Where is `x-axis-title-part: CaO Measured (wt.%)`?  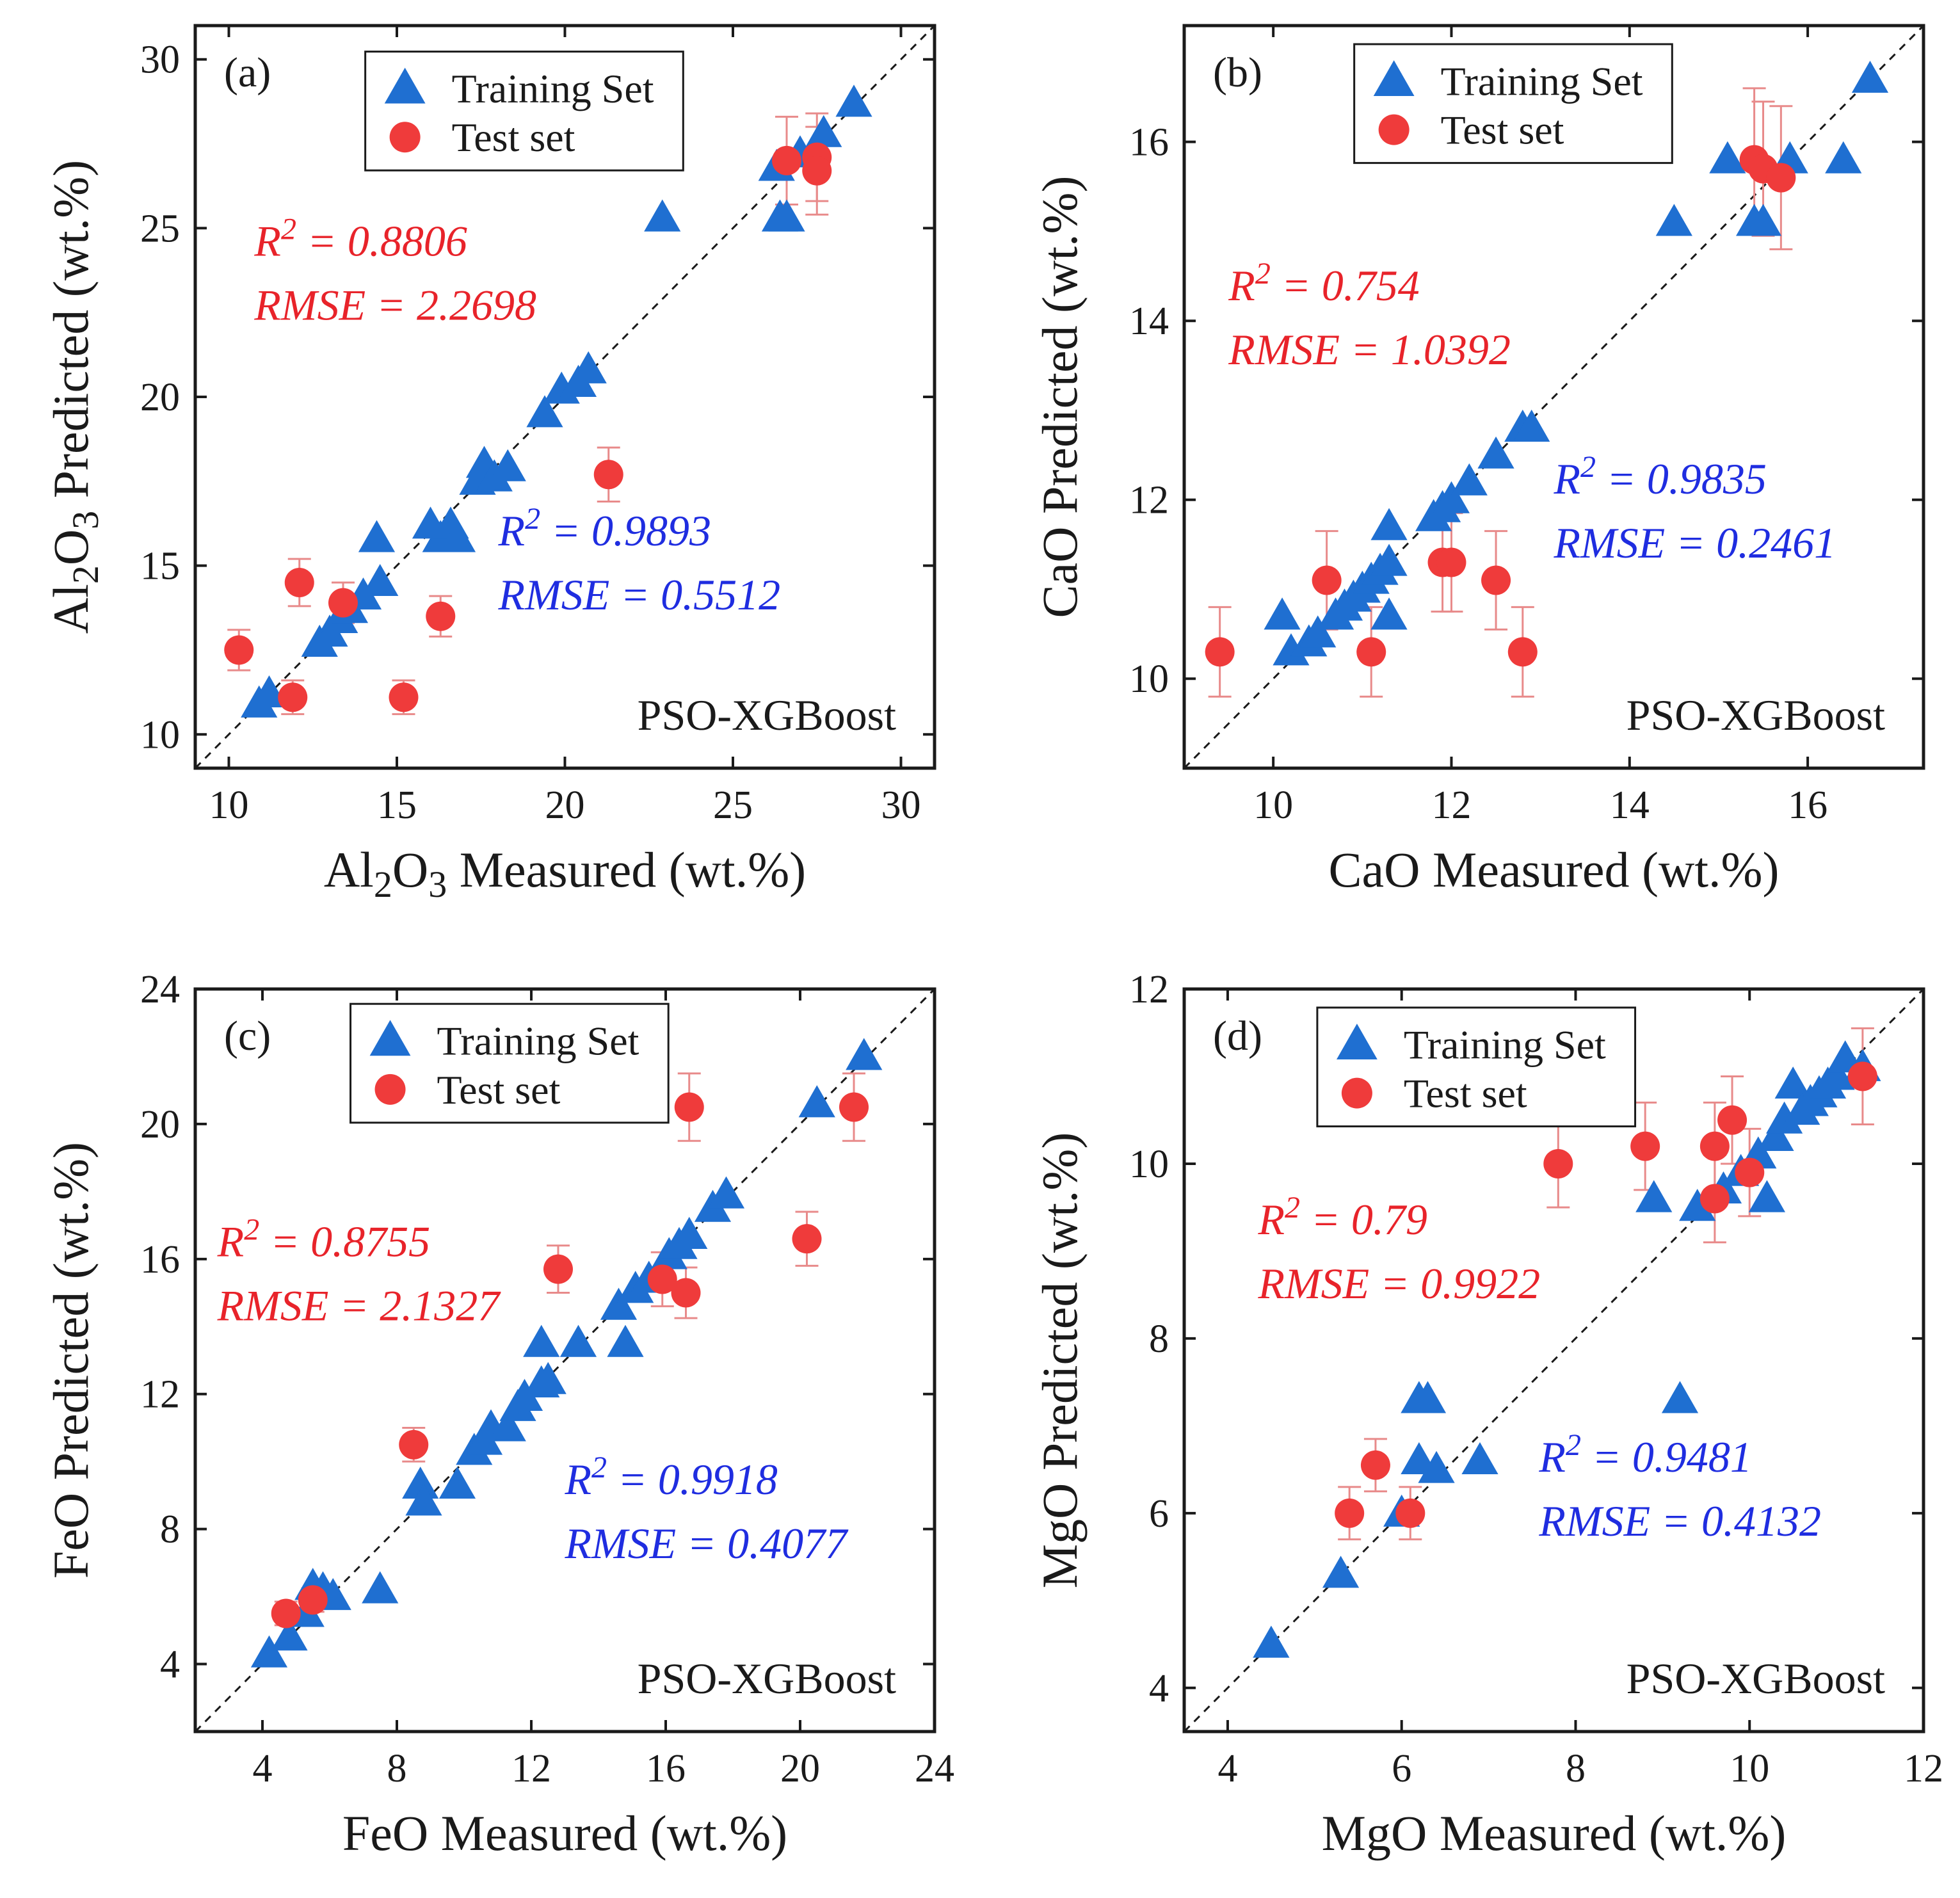
x-axis-title-part: CaO Measured (wt.%) is located at coordinates (1554, 869).